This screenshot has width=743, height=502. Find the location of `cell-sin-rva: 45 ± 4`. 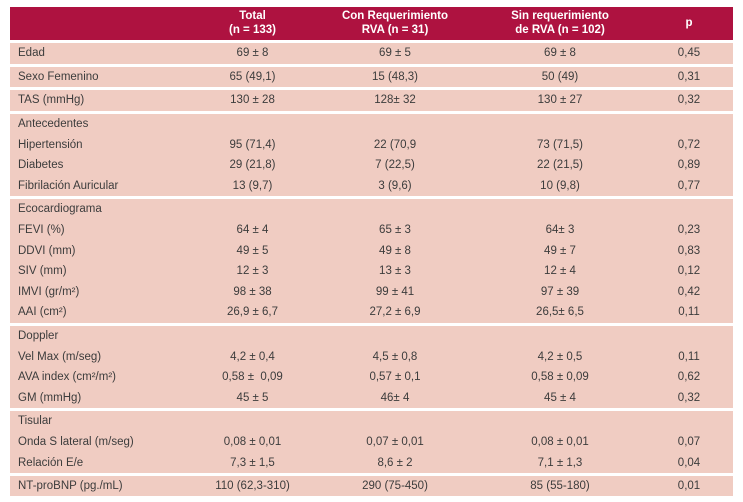

cell-sin-rva: 45 ± 4 is located at coordinates (560, 397).